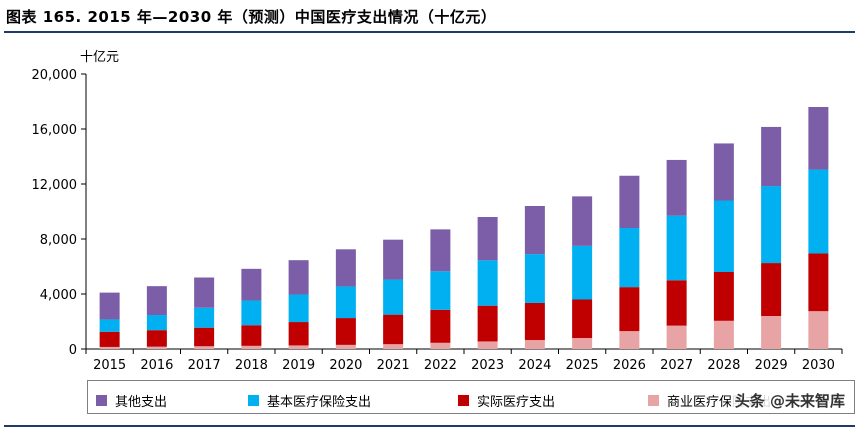  I want to click on bar-basic_insurance-2017, so click(204, 317).